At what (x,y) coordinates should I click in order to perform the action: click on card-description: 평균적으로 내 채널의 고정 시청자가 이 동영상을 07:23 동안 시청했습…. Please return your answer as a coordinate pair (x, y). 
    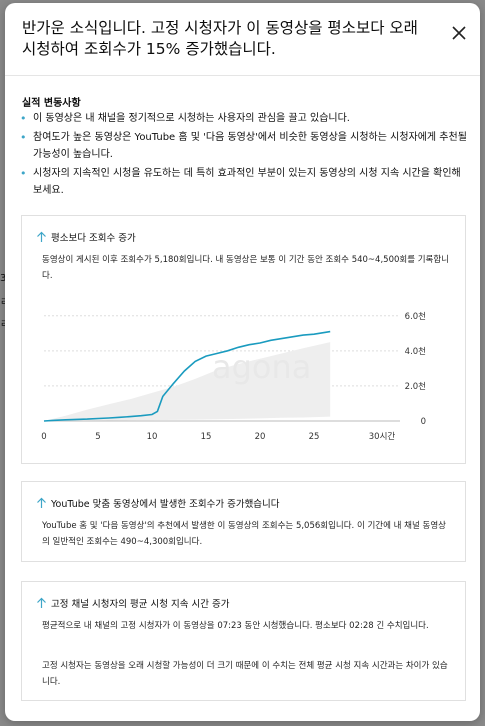
    Looking at the image, I should click on (235, 626).